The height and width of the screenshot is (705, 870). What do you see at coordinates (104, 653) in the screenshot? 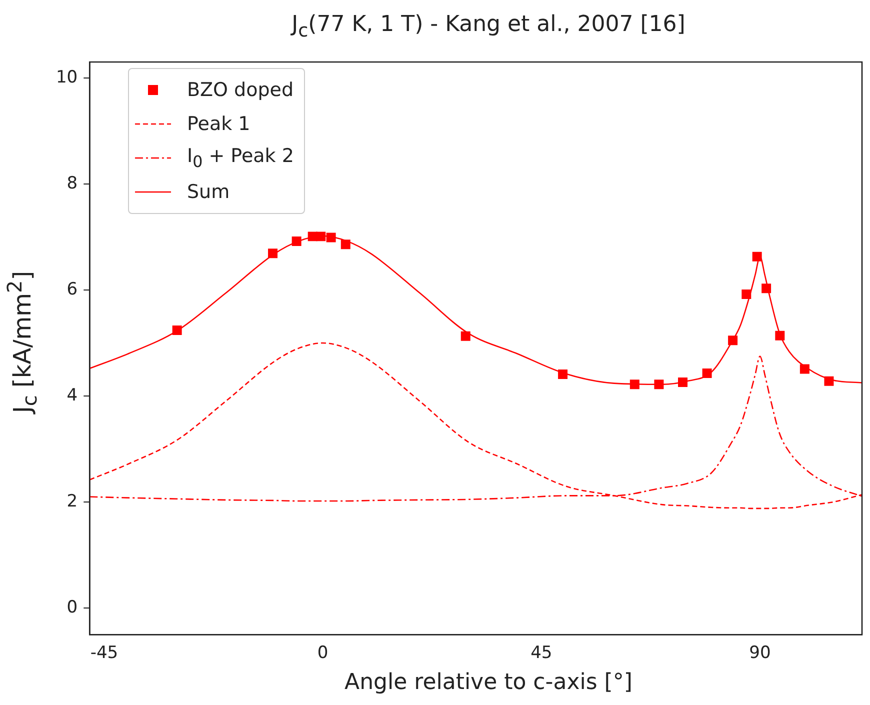
I see `x-tick-label: -45` at bounding box center [104, 653].